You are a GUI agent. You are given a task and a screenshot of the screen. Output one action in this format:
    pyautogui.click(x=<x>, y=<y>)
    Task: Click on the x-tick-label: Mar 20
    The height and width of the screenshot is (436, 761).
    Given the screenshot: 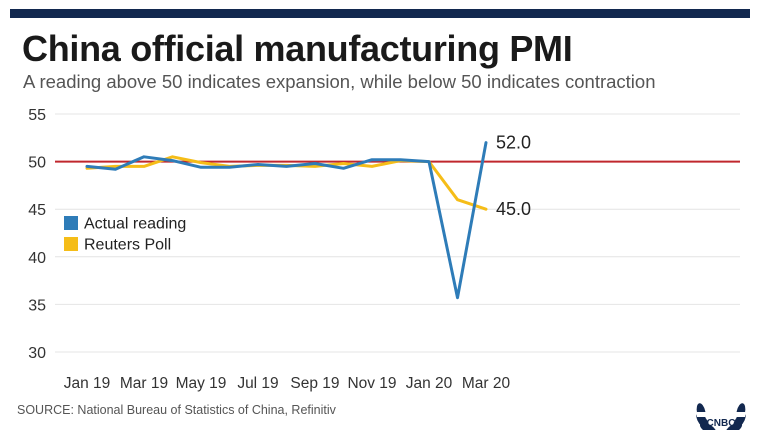 What is the action you would take?
    pyautogui.click(x=486, y=383)
    